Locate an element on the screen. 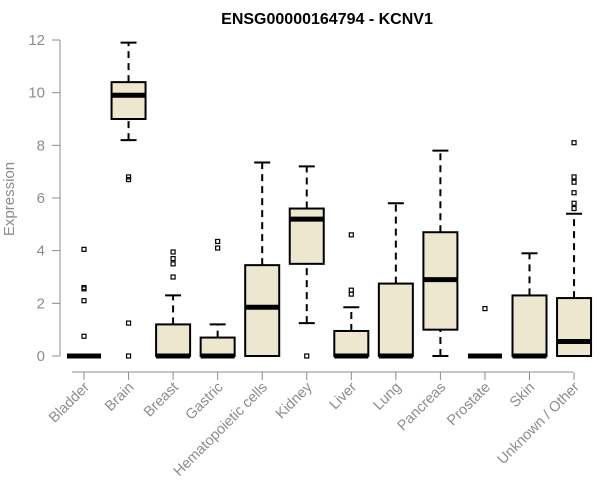 The height and width of the screenshot is (500, 600). y-tick-label: 12 is located at coordinates (36, 40).